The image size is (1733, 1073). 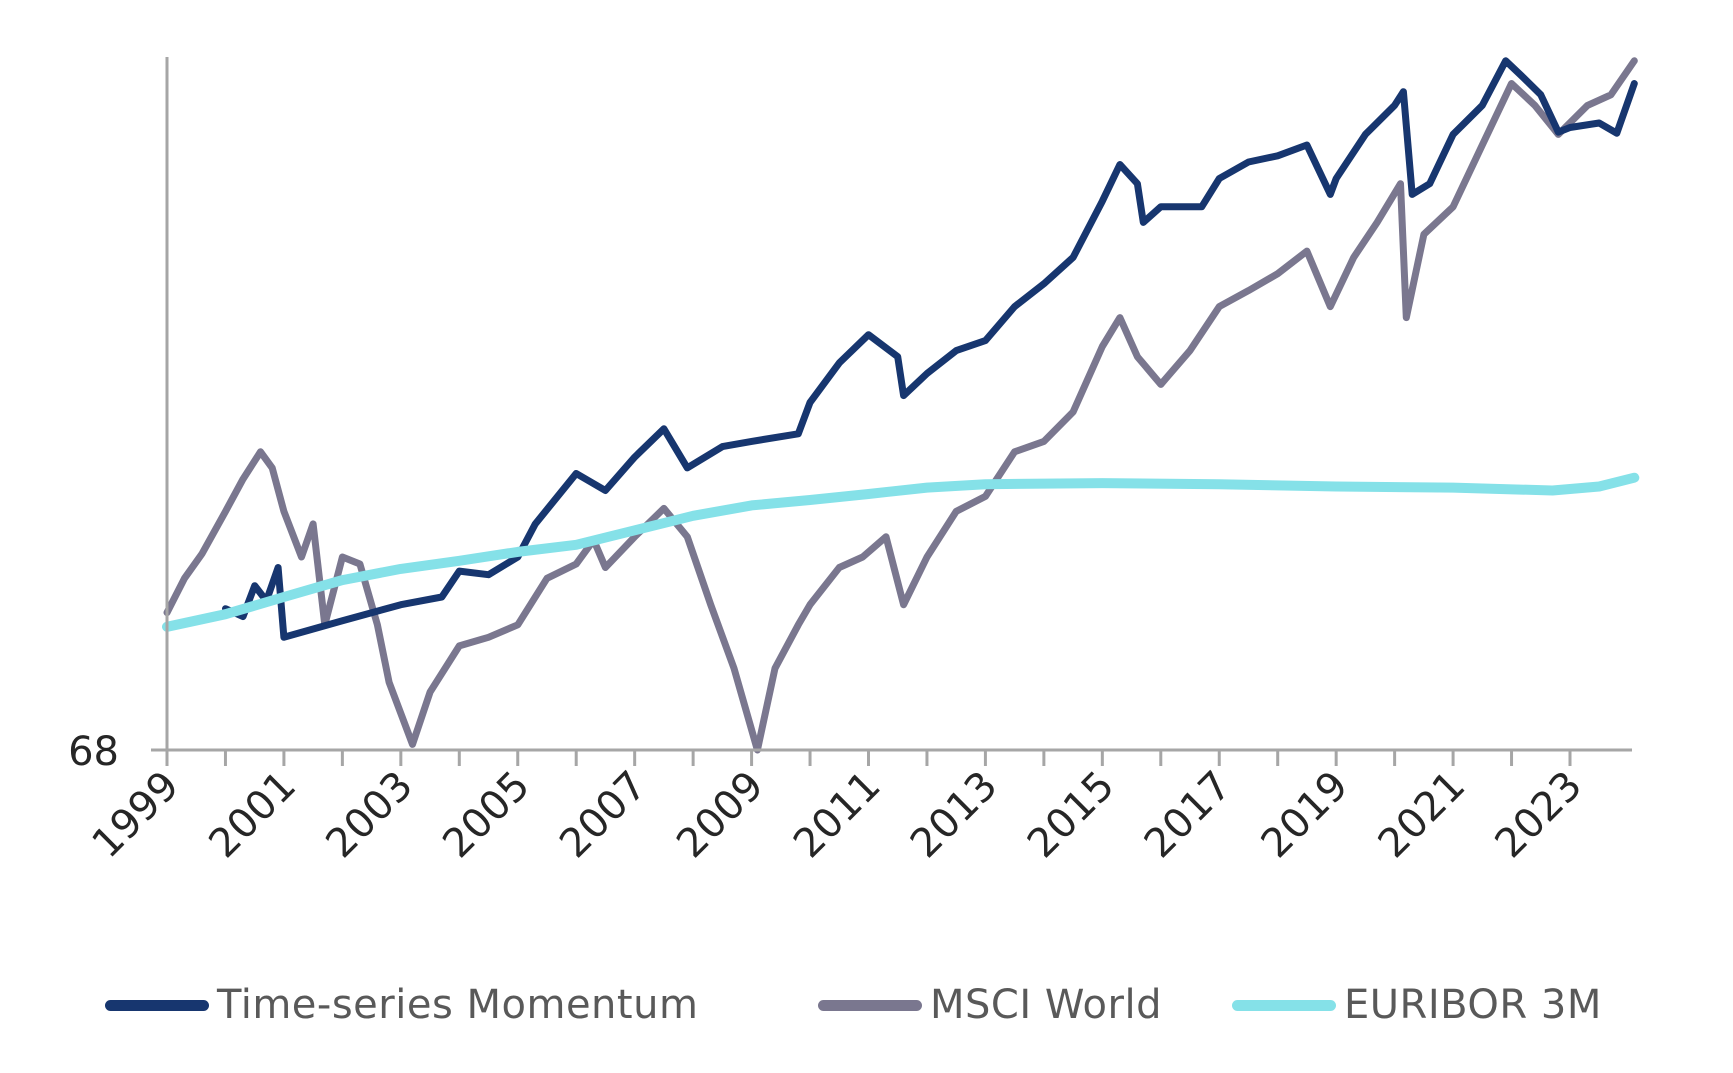 What do you see at coordinates (837, 815) in the screenshot?
I see `x-tick-label: 2011` at bounding box center [837, 815].